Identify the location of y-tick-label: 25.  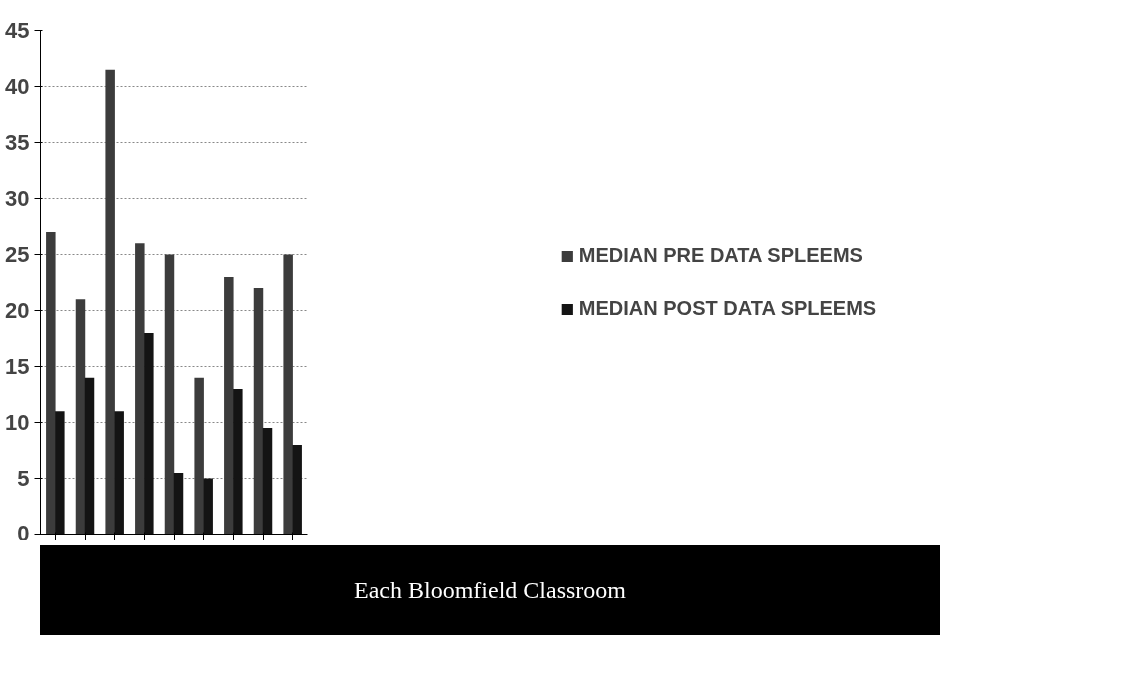
(17, 254).